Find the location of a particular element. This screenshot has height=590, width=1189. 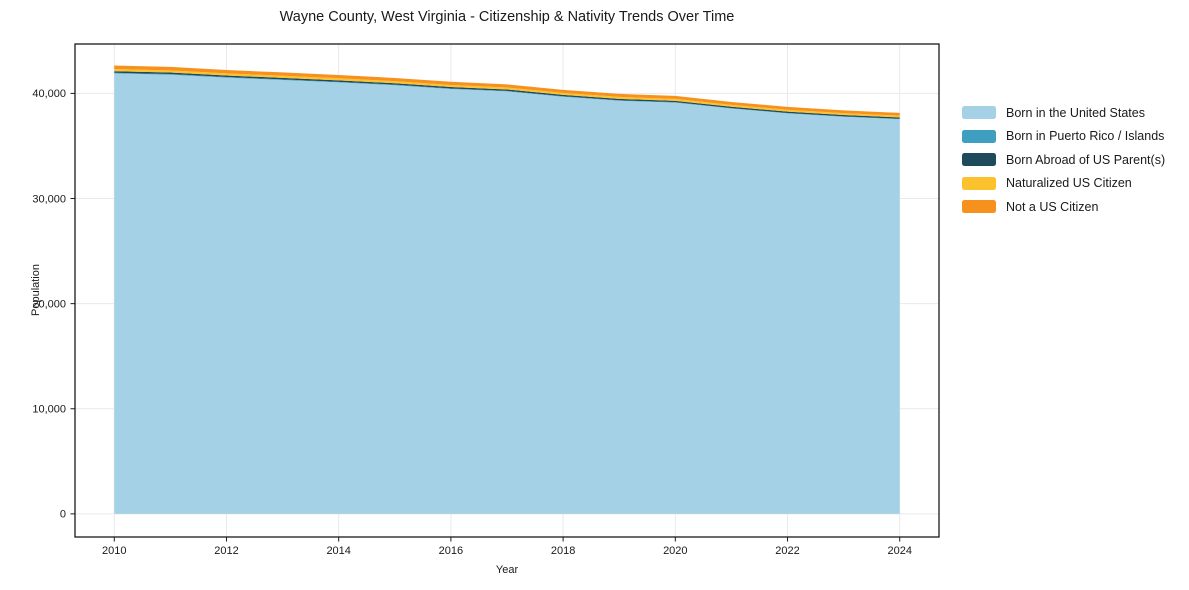

legend-item-2: Born Abroad of US Parent(s) is located at coordinates (1063, 160).